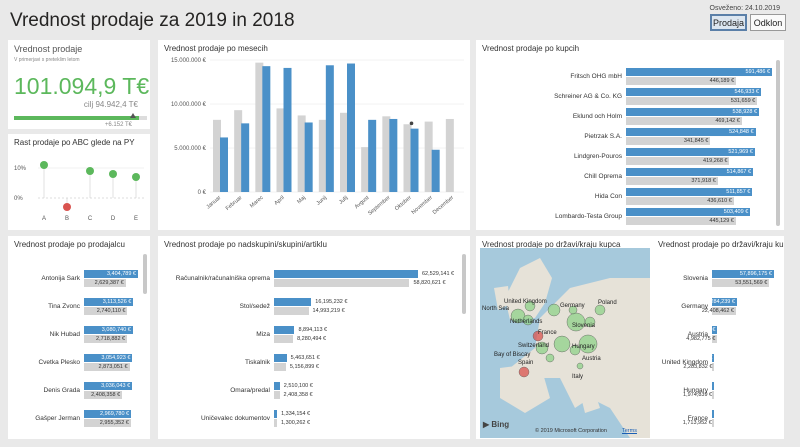 The height and width of the screenshot is (447, 800). I want to click on kpi-title: Vrednost prodaje, so click(48, 49).